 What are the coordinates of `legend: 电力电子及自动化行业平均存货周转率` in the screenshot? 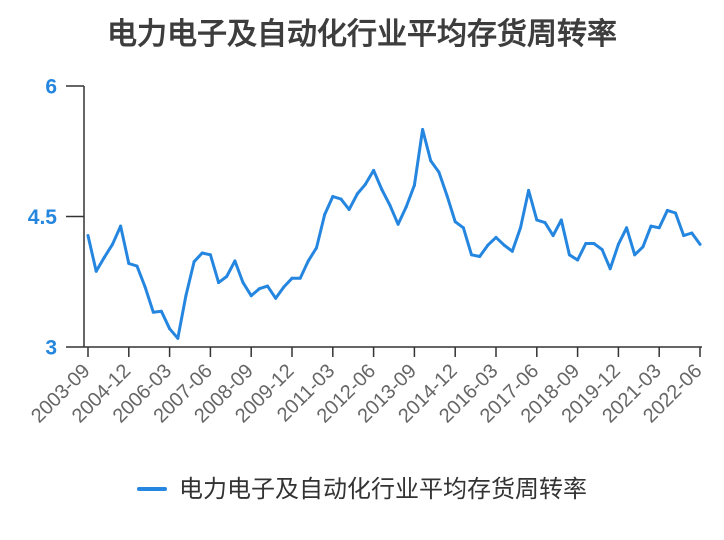 It's located at (362, 489).